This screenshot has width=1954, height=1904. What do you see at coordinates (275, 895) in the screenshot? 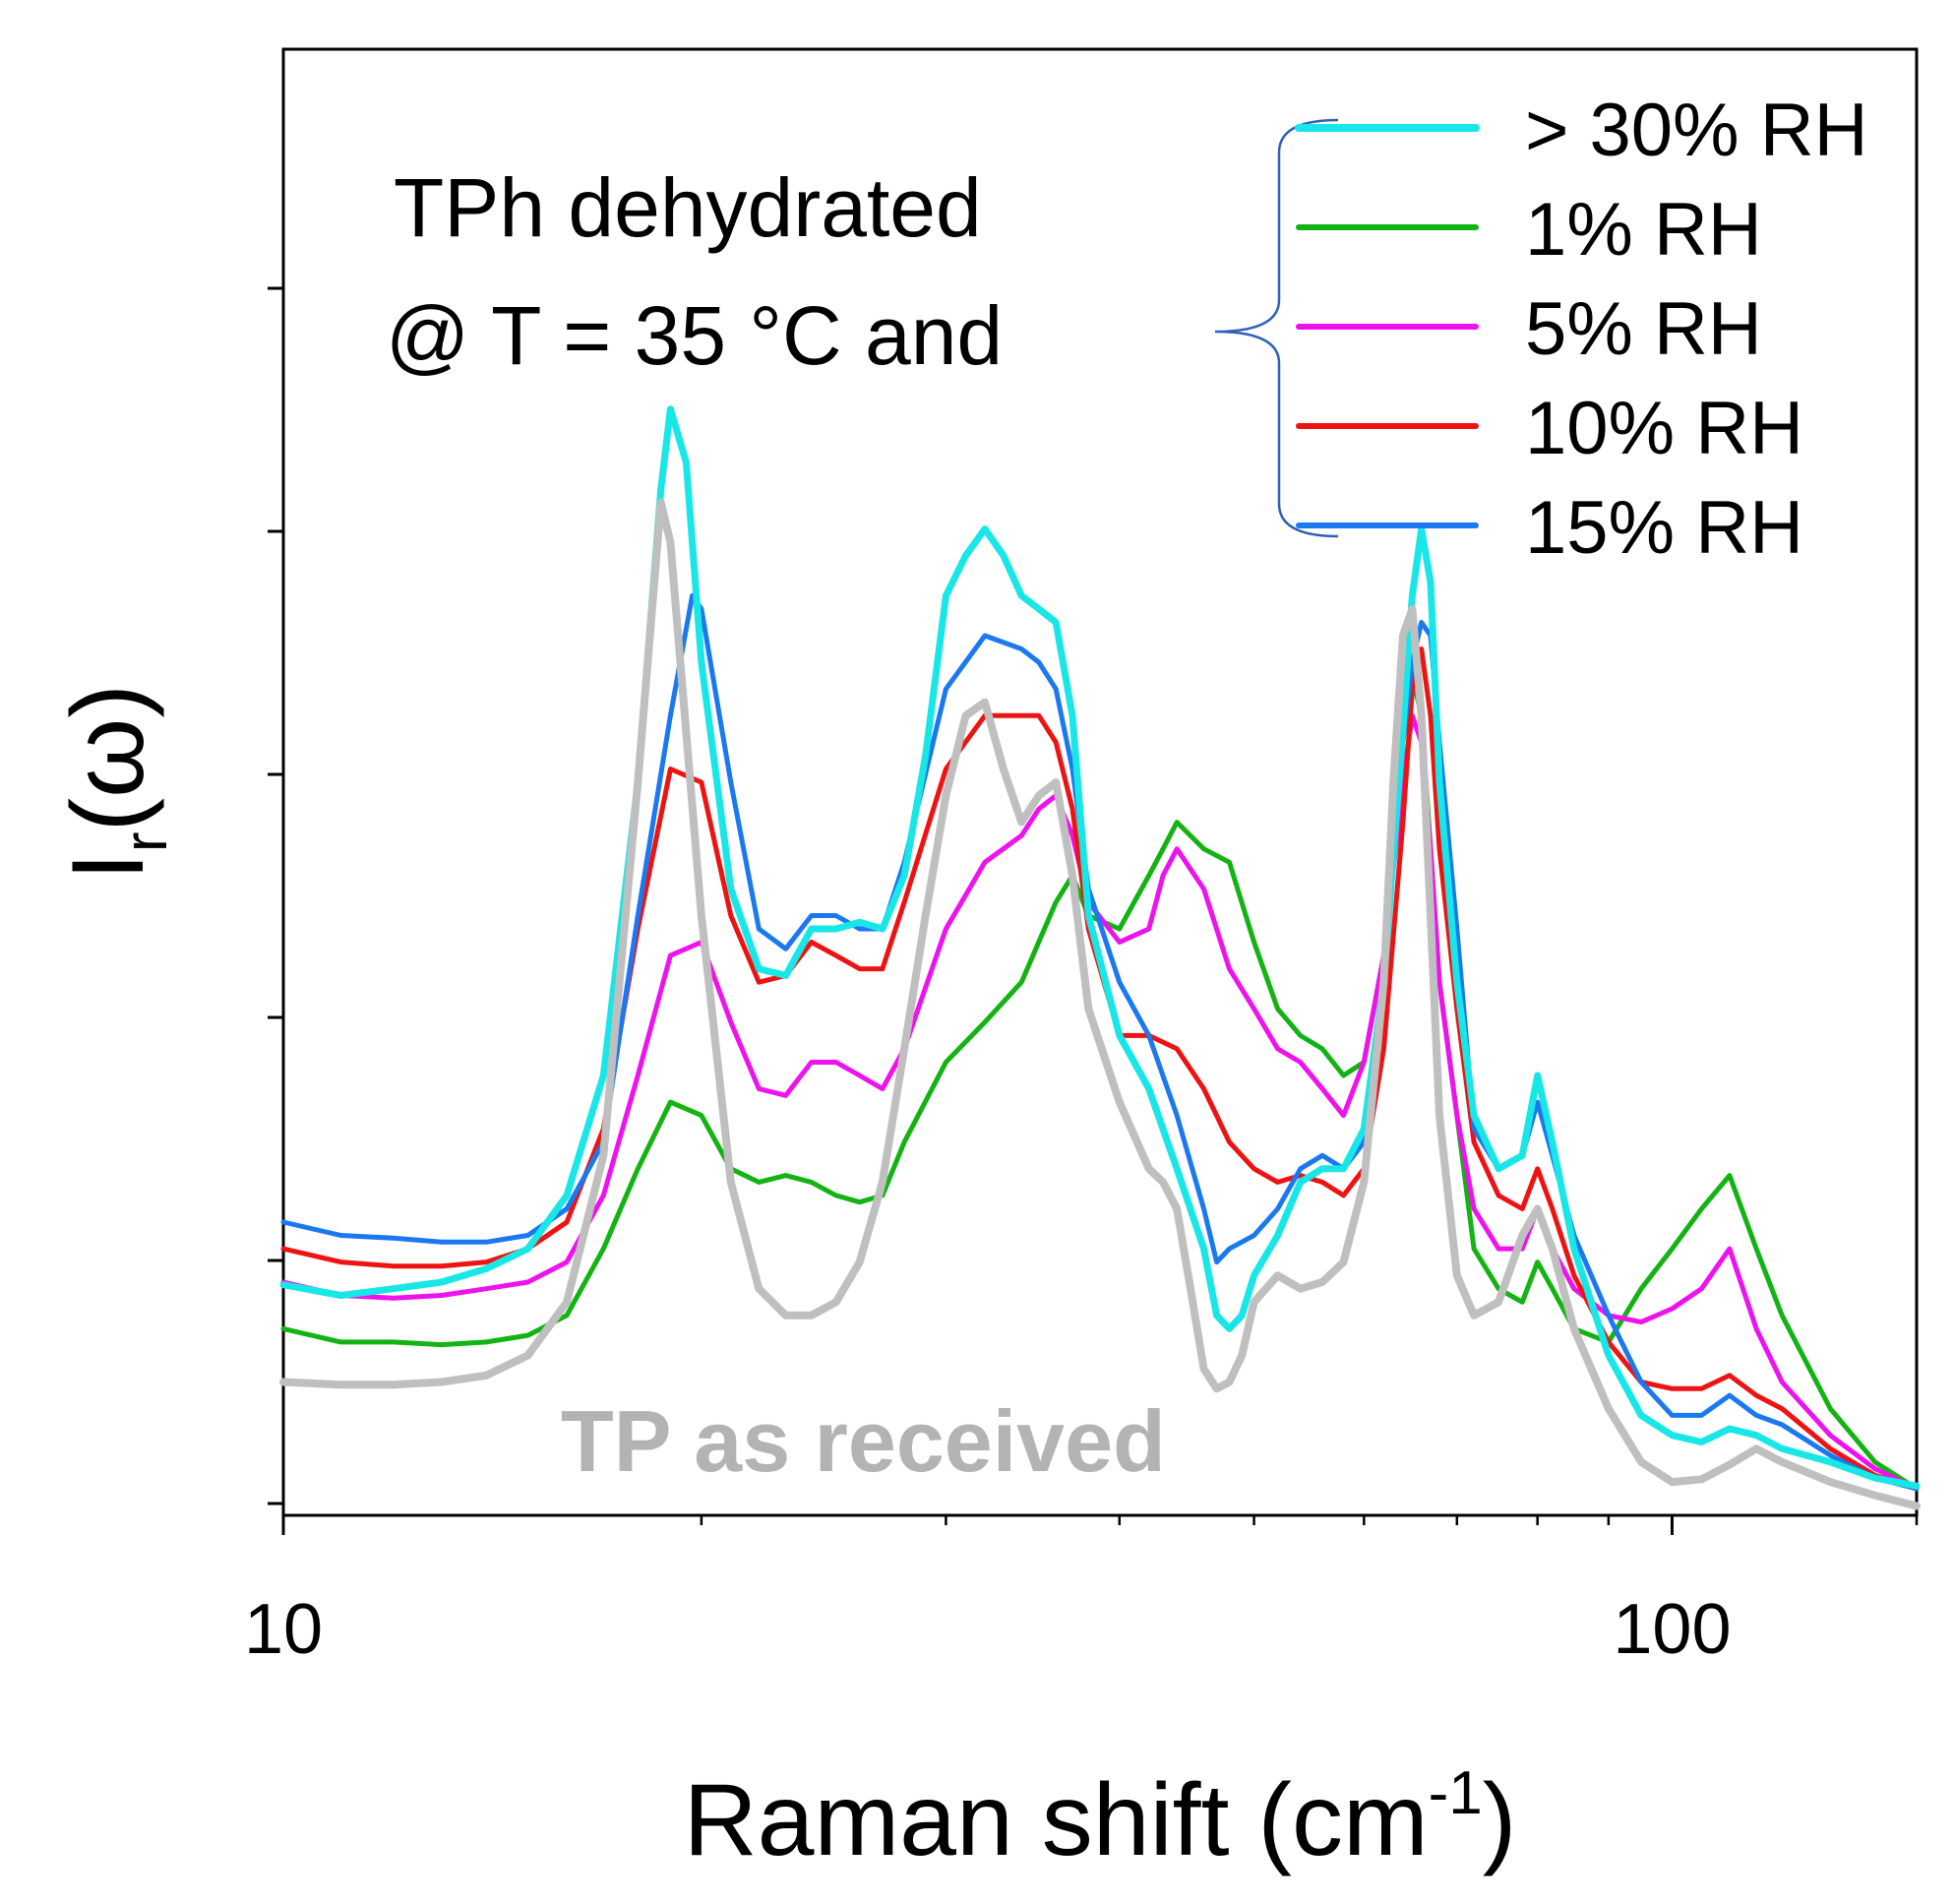
I see `y-axis-ticks` at bounding box center [275, 895].